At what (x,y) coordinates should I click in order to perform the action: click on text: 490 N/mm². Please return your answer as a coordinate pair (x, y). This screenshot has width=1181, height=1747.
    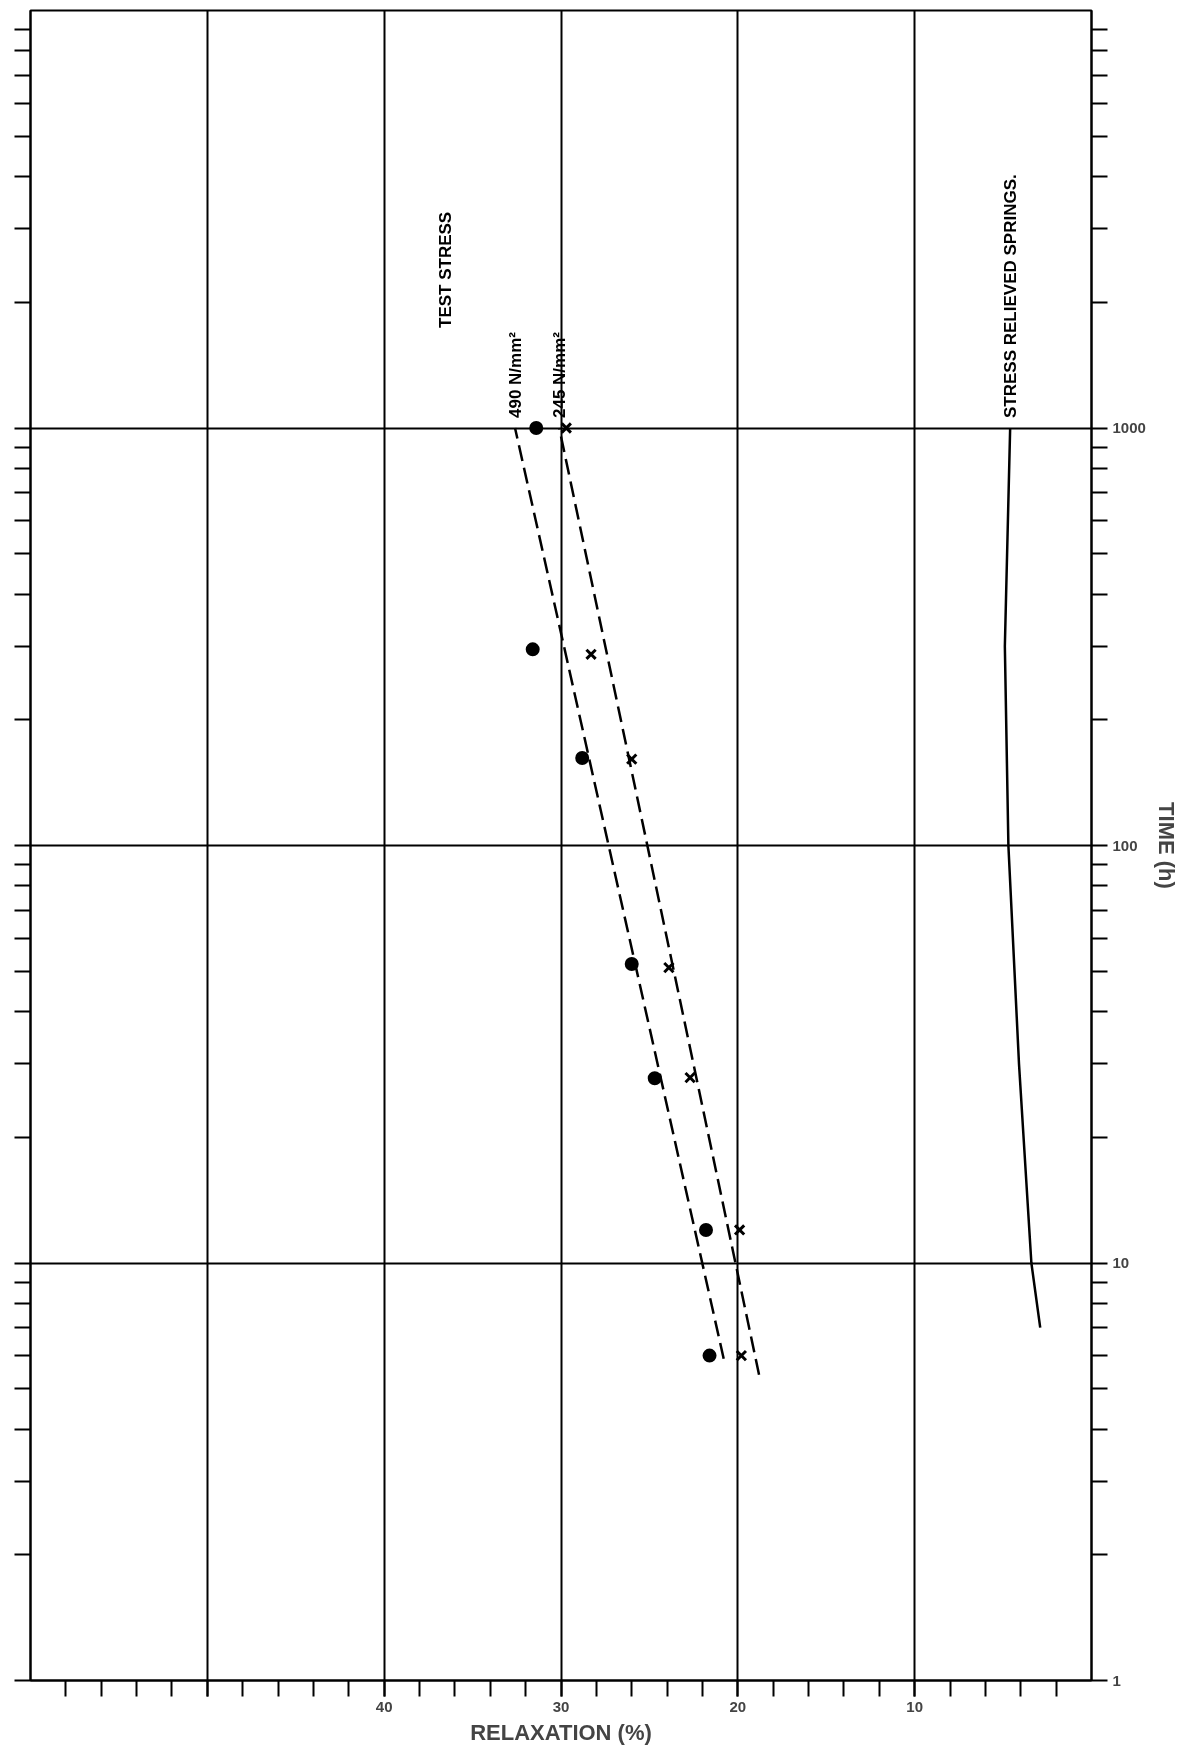
    Looking at the image, I should click on (515, 374).